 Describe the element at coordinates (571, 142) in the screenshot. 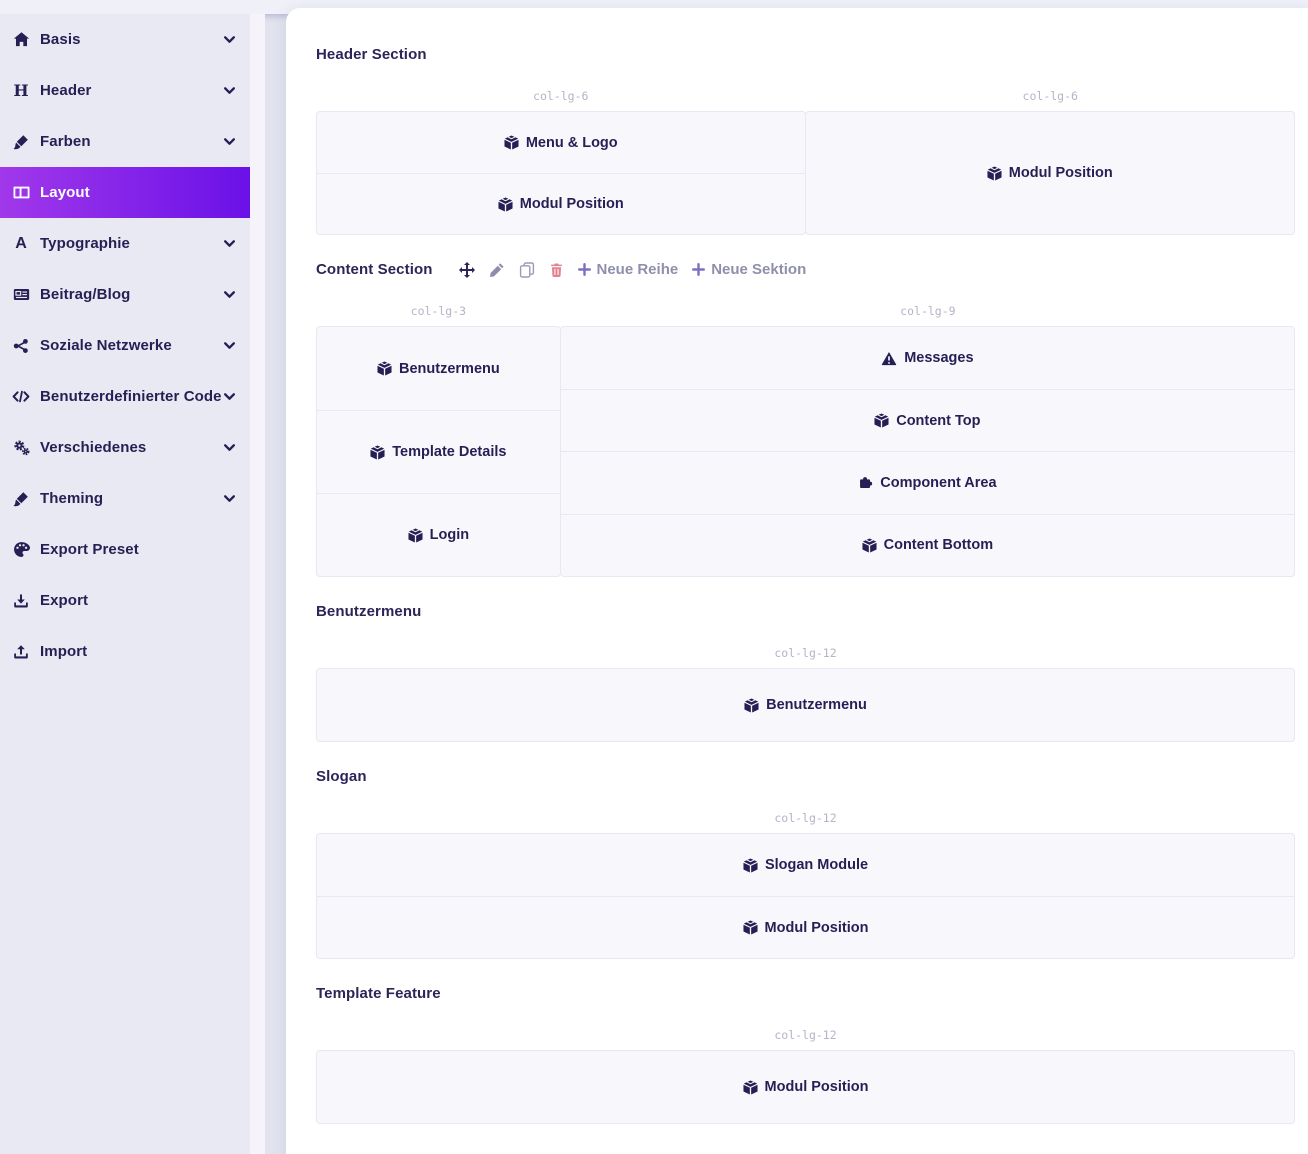

I see `module-label: Menu & Logo` at that location.